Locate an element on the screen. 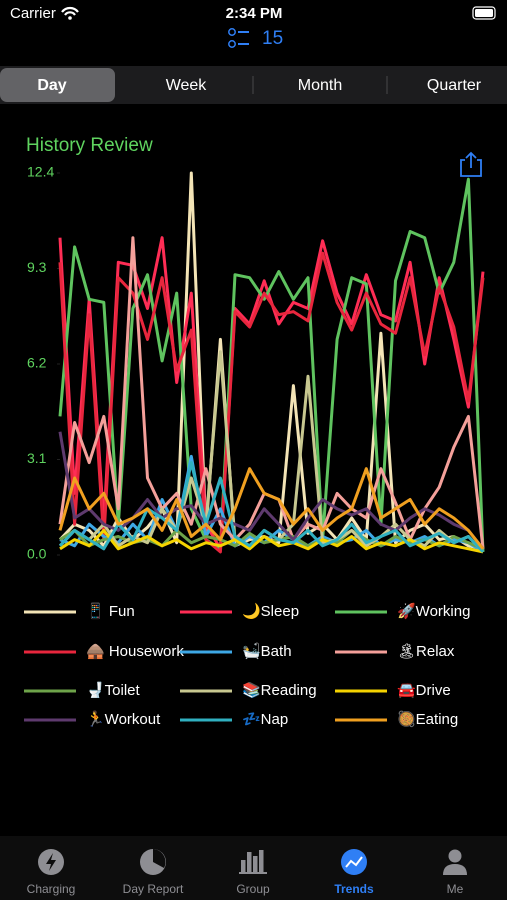 Image resolution: width=507 pixels, height=900 pixels. battery is located at coordinates (484, 13).